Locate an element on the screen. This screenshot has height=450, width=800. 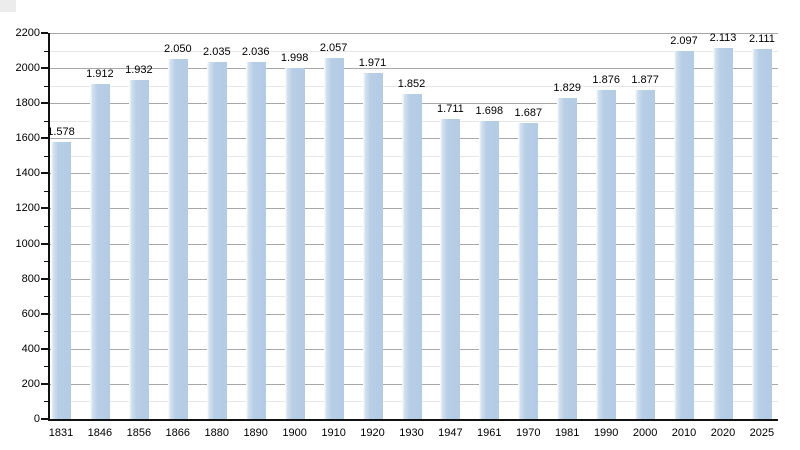
x-axis-tick-label: 1920 is located at coordinates (372, 433).